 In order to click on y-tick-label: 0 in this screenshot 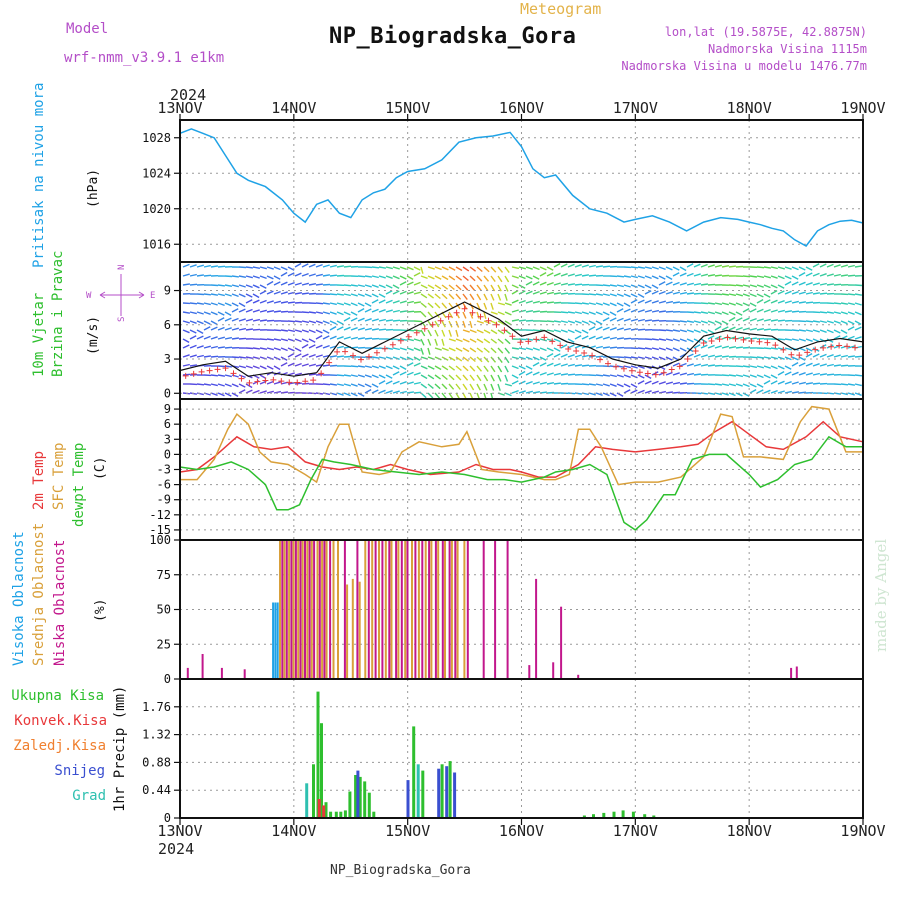, I will do `click(167, 818)`.